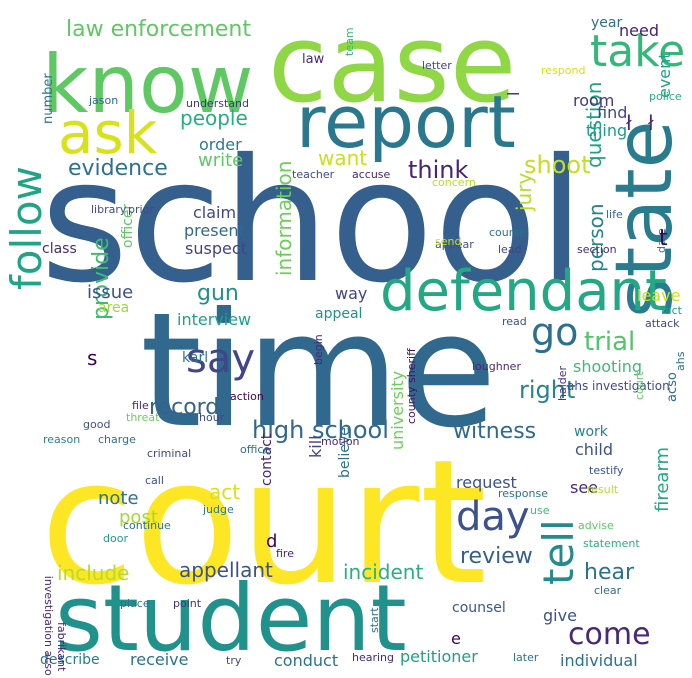 The height and width of the screenshot is (678, 692). What do you see at coordinates (154, 480) in the screenshot?
I see `word-call: call` at bounding box center [154, 480].